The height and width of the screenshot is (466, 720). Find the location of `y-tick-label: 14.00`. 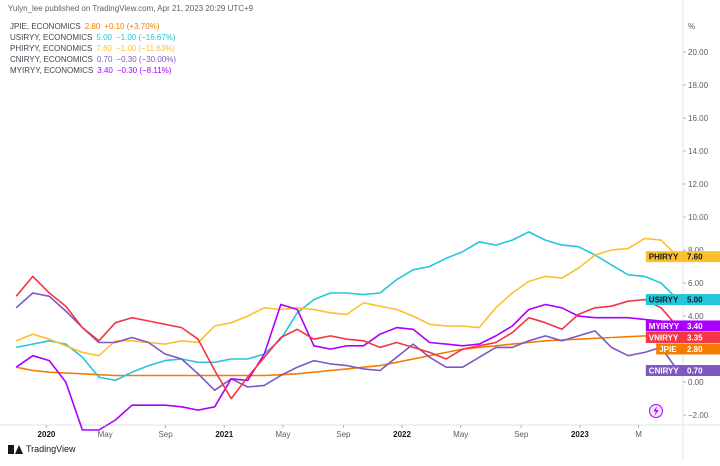

y-tick-label: 14.00 is located at coordinates (698, 151).